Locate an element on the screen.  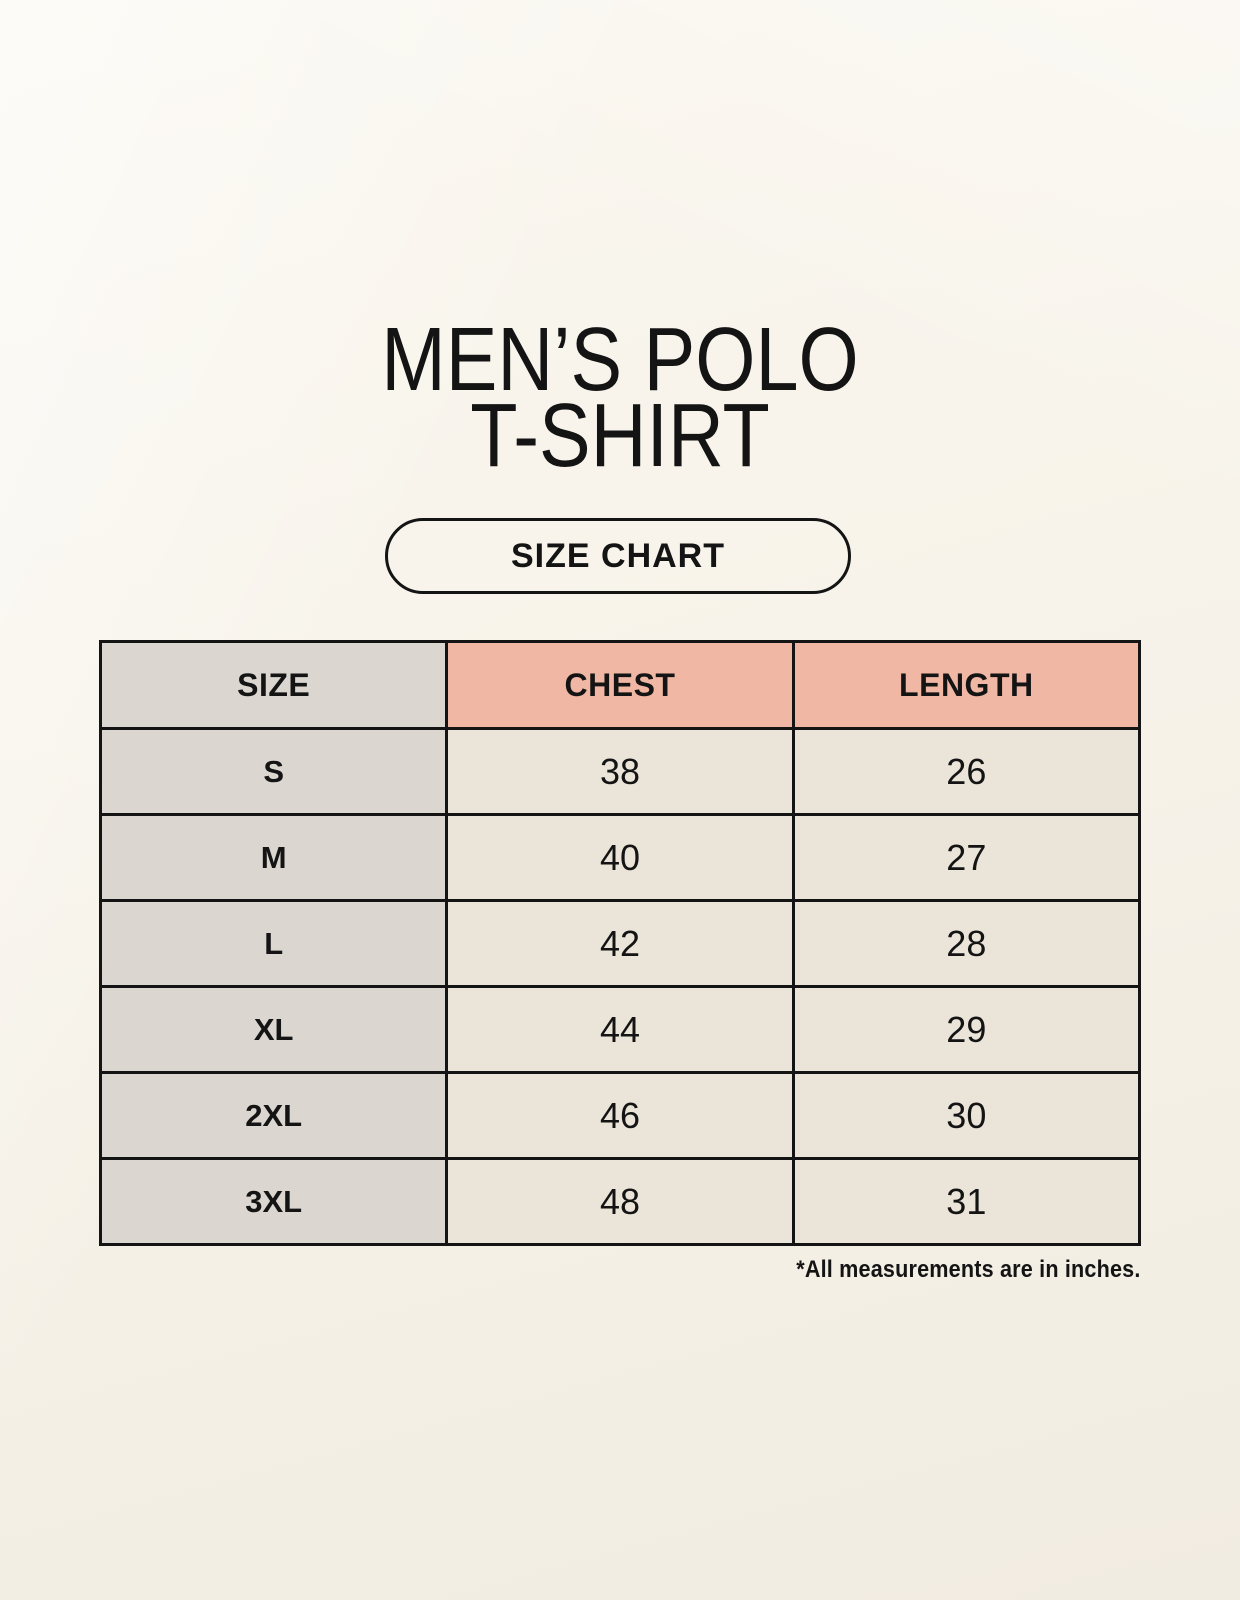
column-header-size: SIZE is located at coordinates (273, 685).